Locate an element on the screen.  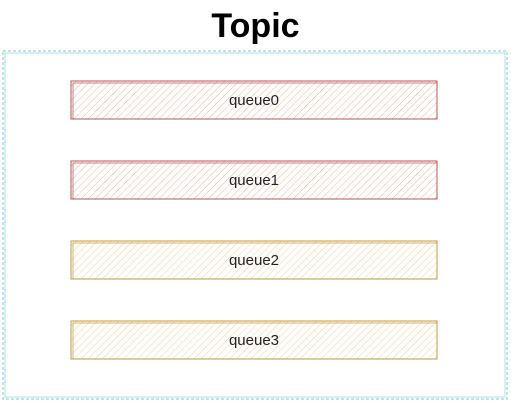
queue-label-2: queue2 is located at coordinates (254, 260).